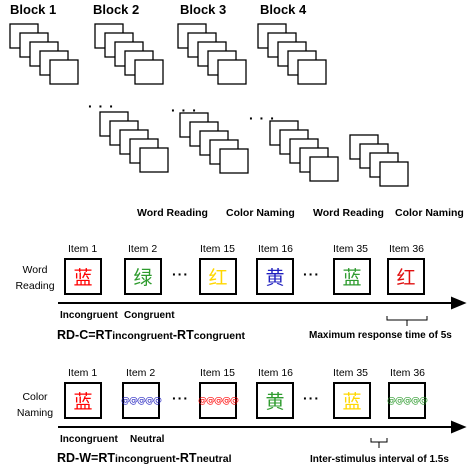 This screenshot has width=474, height=467. Describe the element at coordinates (35, 278) in the screenshot. I see `word-reading-side-label: Word Reading` at that location.